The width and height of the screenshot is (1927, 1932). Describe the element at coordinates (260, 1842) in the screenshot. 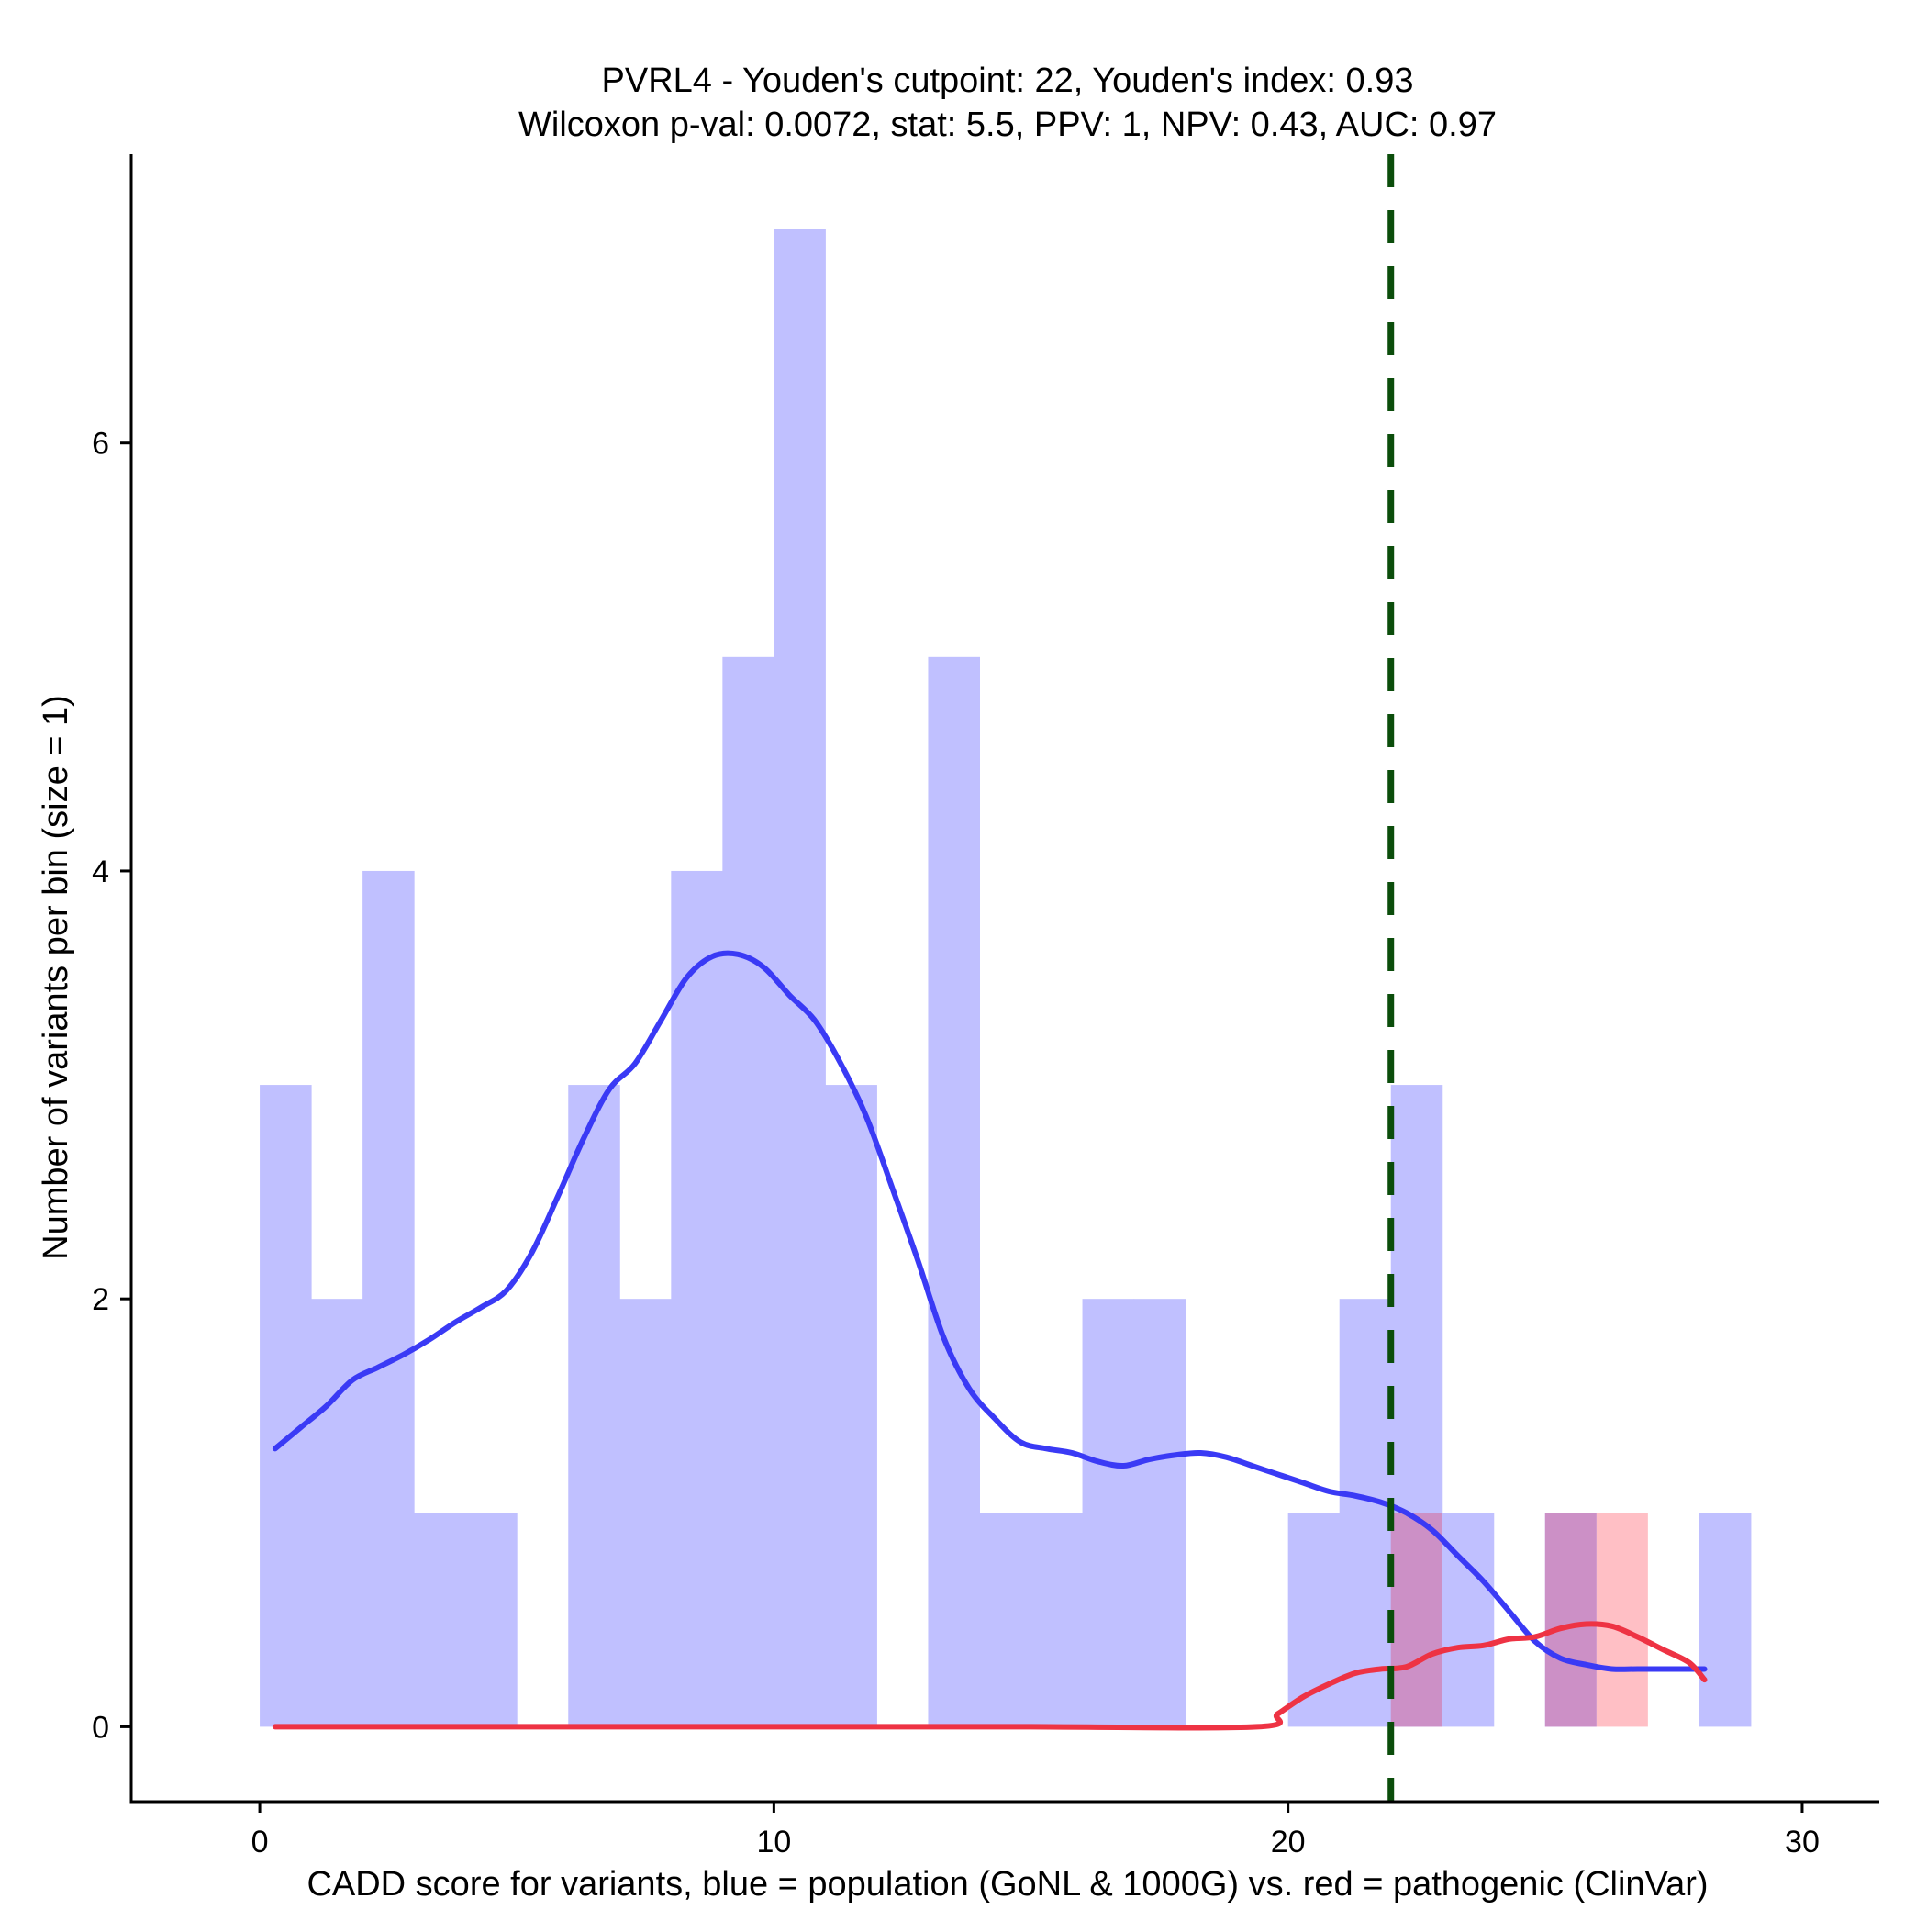

I see `x-tick-label: 0` at that location.